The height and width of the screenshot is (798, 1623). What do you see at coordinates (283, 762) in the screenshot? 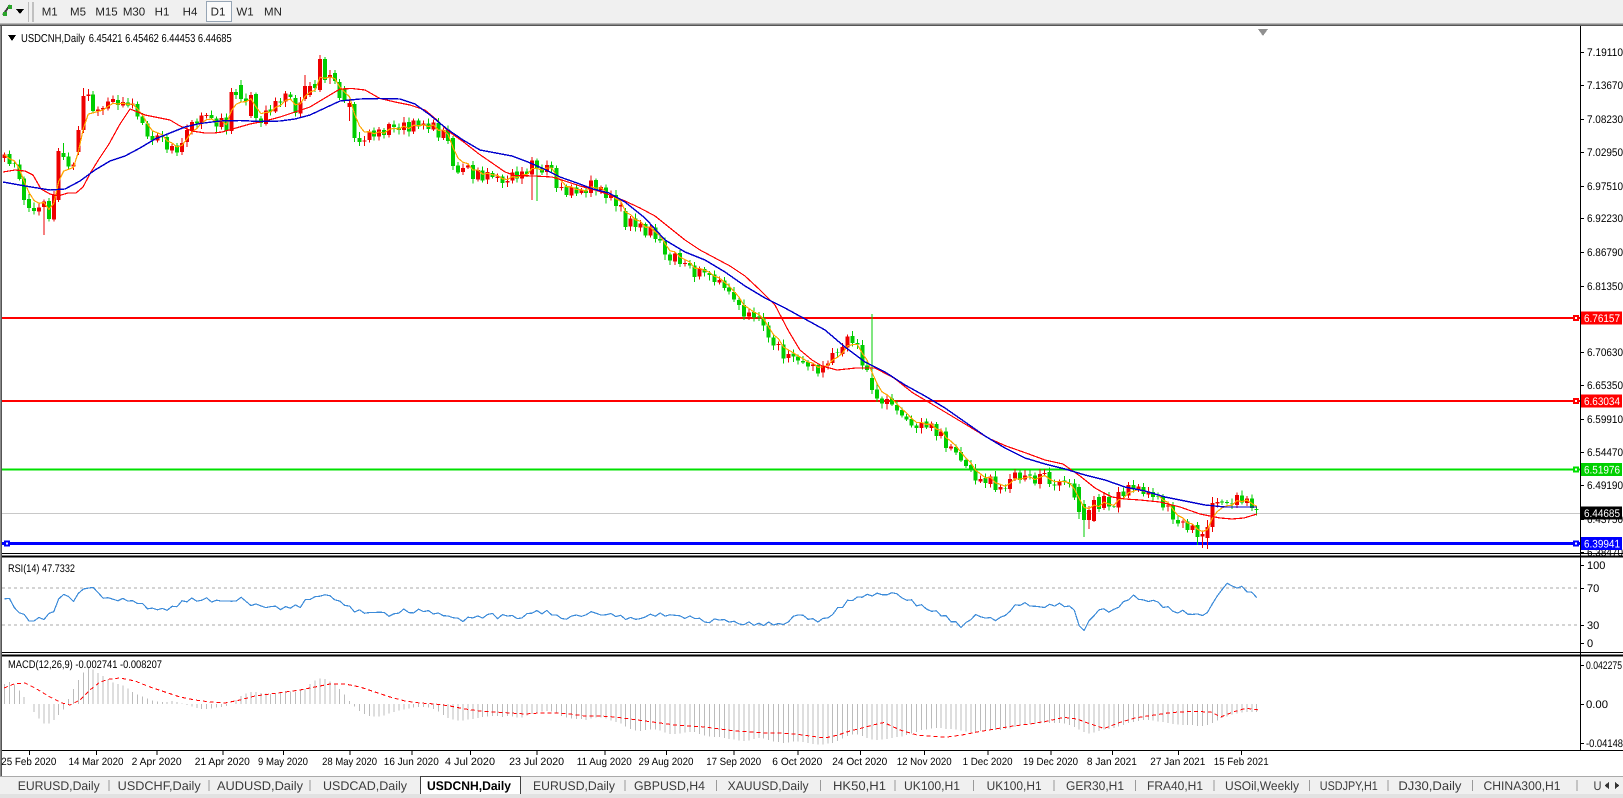
I see `svg-text: 9 May 2020` at bounding box center [283, 762].